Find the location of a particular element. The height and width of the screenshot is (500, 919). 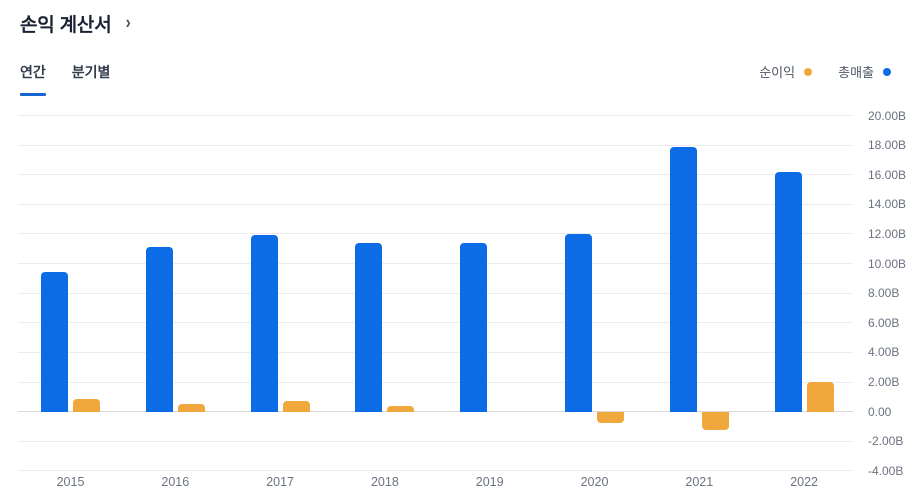

net-income-dot-icon is located at coordinates (808, 71).